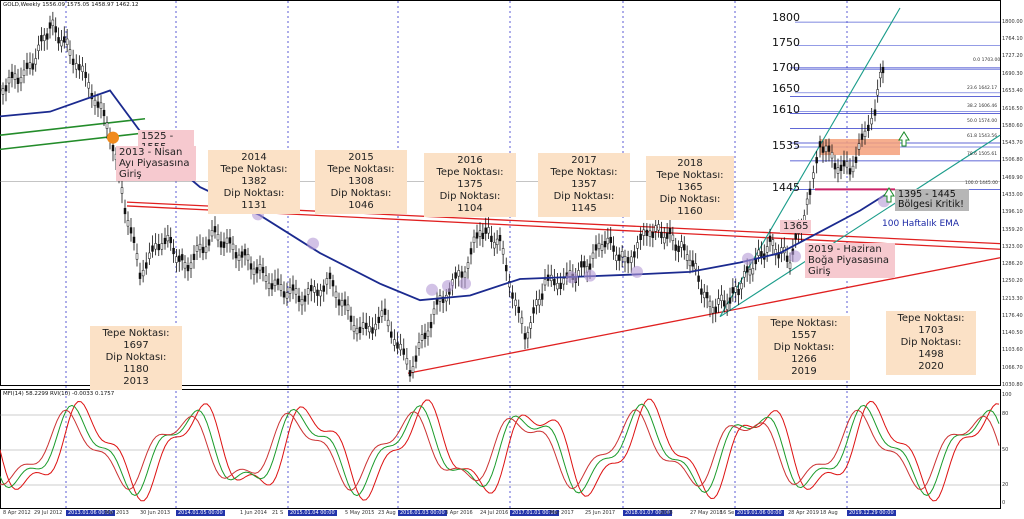  Describe the element at coordinates (1012, 332) in the screenshot. I see `price-tick: 1140.50` at that location.